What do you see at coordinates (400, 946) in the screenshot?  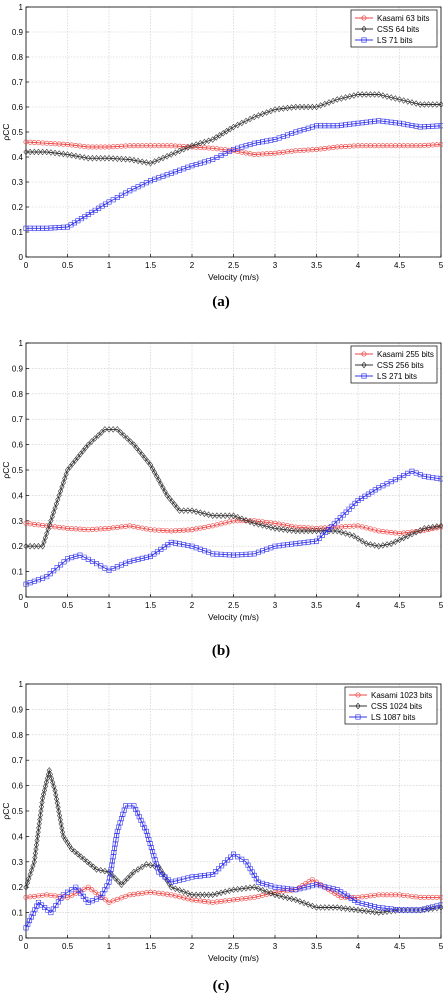 I see `x-tick-label: 4.5` at bounding box center [400, 946].